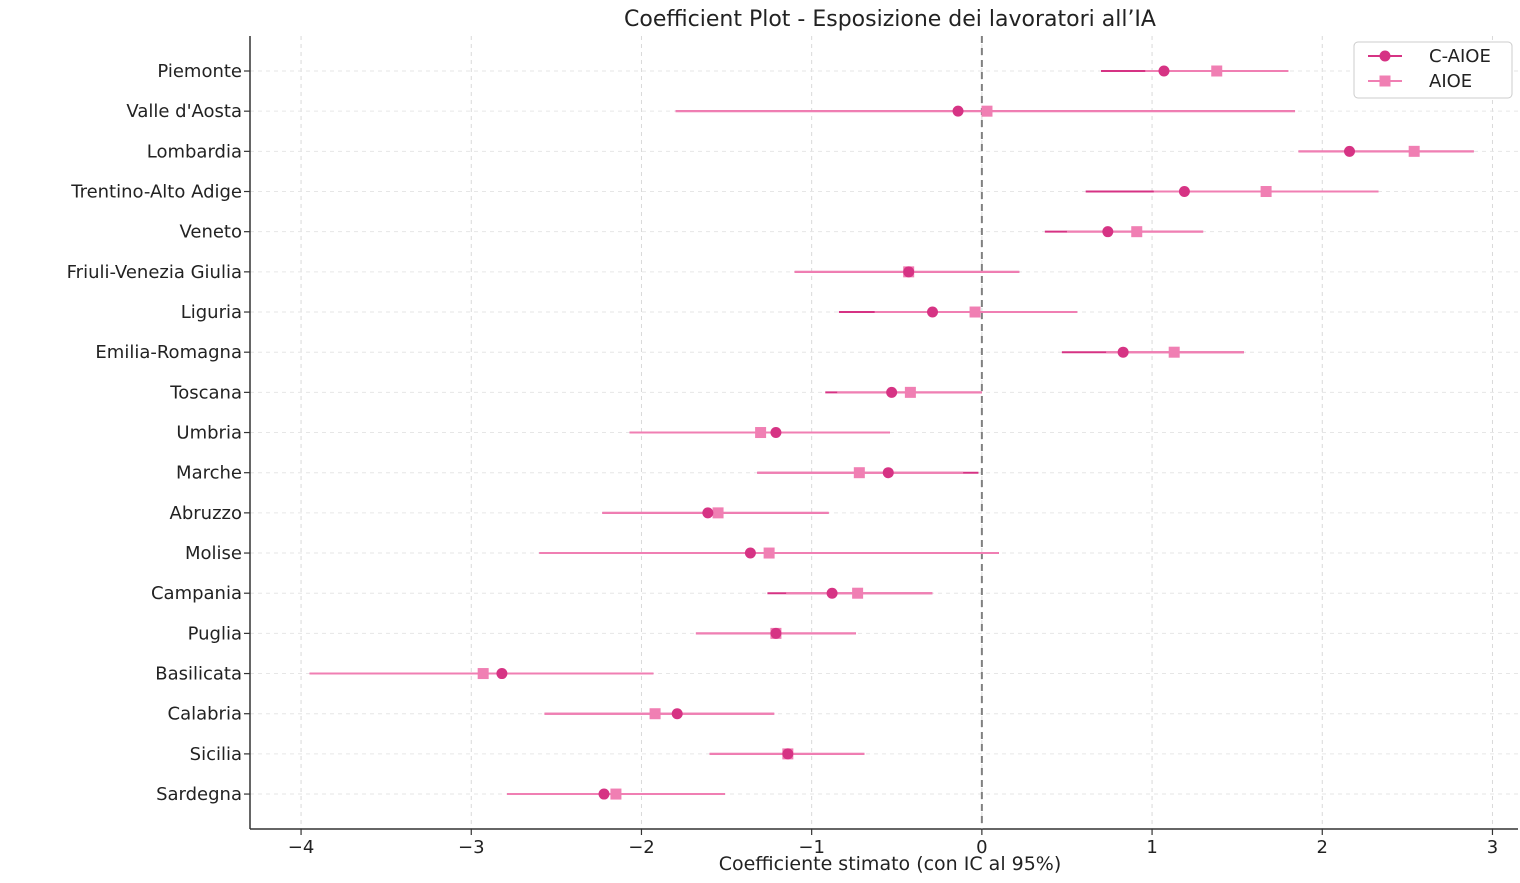  Describe the element at coordinates (1385, 81) in the screenshot. I see `legend-marker-aioe` at that location.